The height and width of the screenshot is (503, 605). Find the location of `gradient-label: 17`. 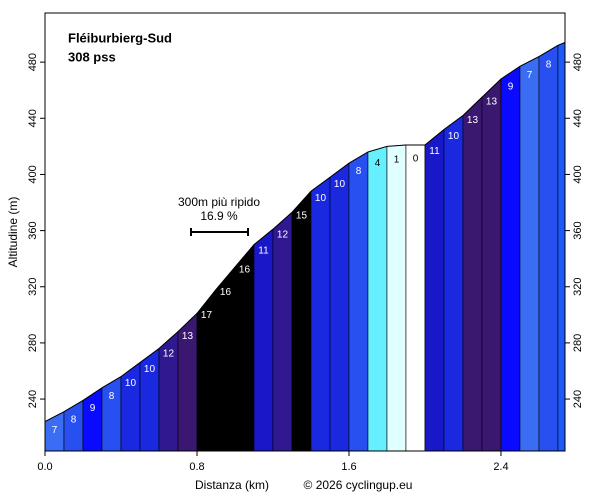

gradient-label: 17 is located at coordinates (207, 315).